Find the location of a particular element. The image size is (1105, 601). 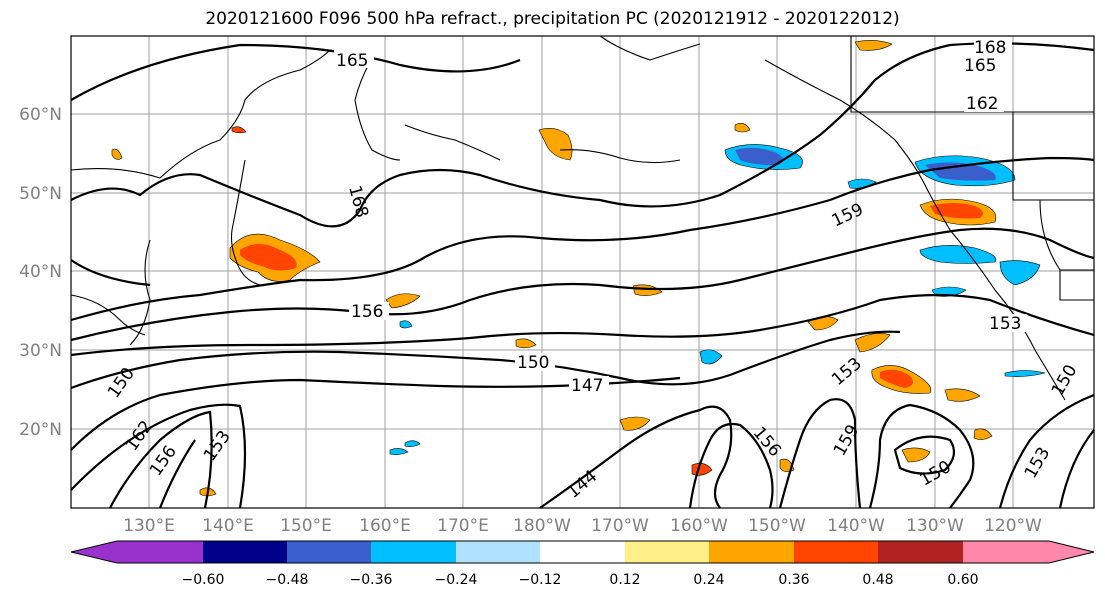

contour-label: 162 is located at coordinates (982, 104).